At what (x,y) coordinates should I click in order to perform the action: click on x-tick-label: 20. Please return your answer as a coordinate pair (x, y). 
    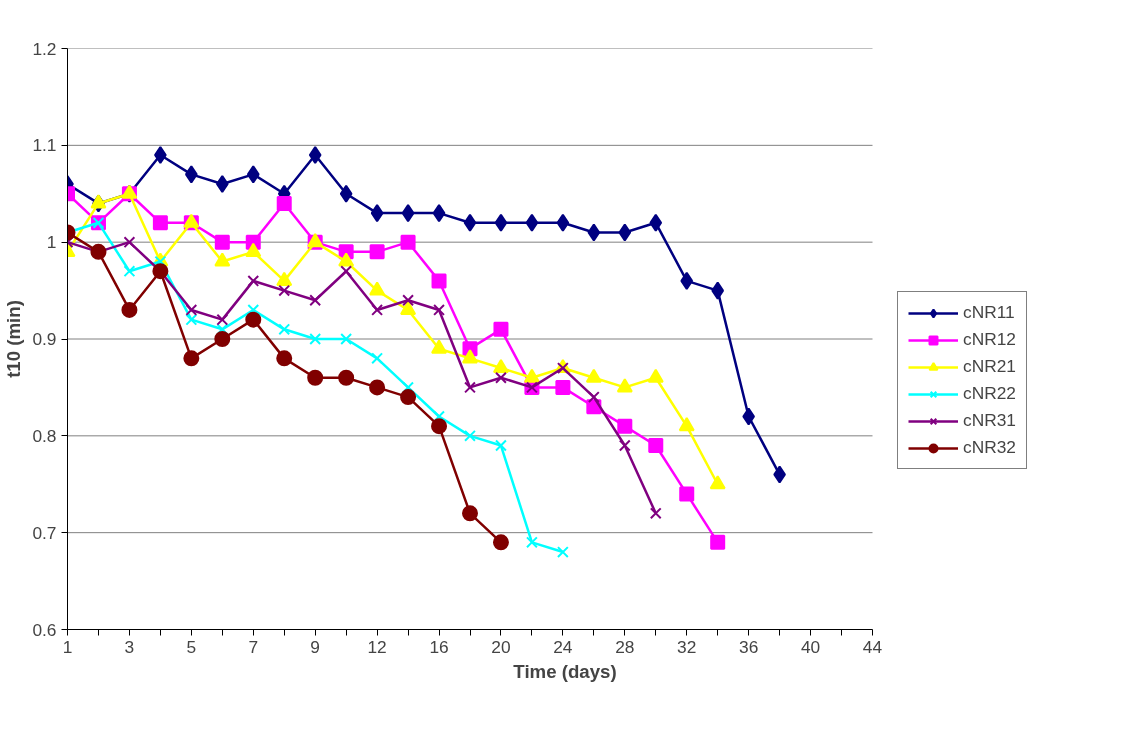
    Looking at the image, I should click on (501, 646).